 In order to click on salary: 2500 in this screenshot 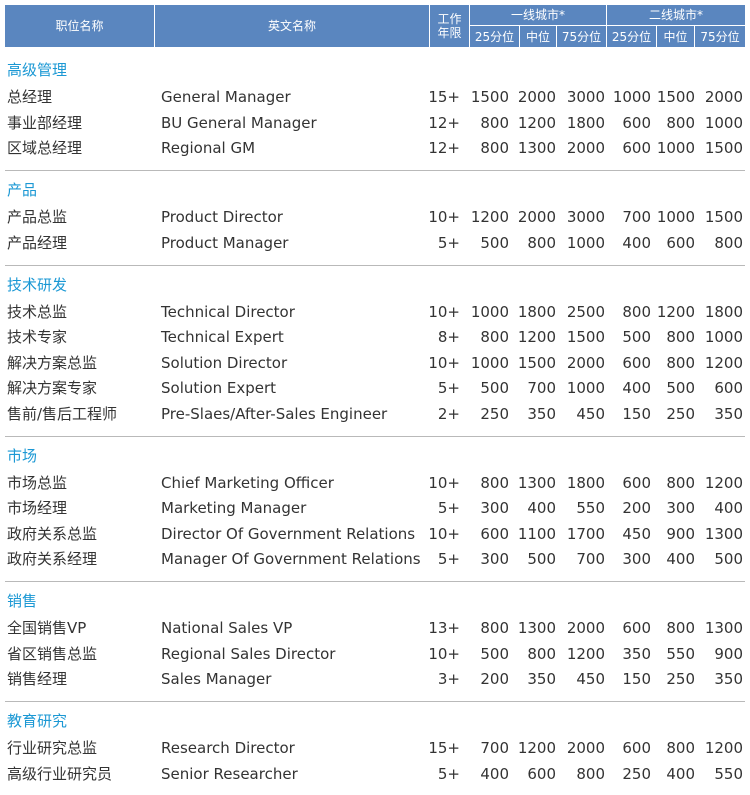, I will do `click(585, 311)`.